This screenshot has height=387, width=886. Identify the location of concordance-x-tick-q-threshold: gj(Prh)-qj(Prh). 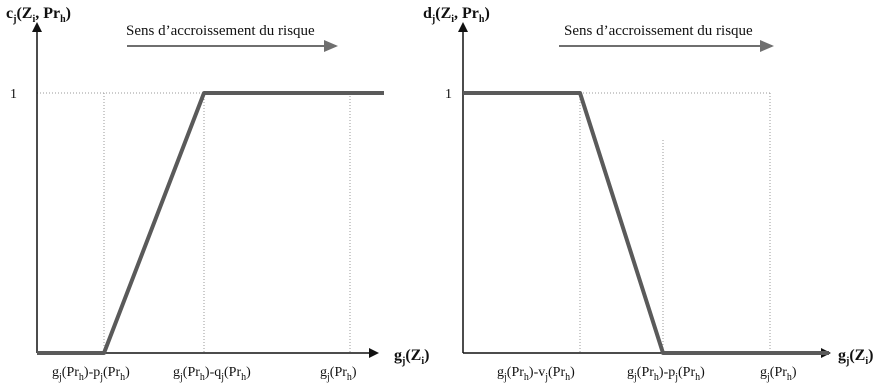
(212, 374).